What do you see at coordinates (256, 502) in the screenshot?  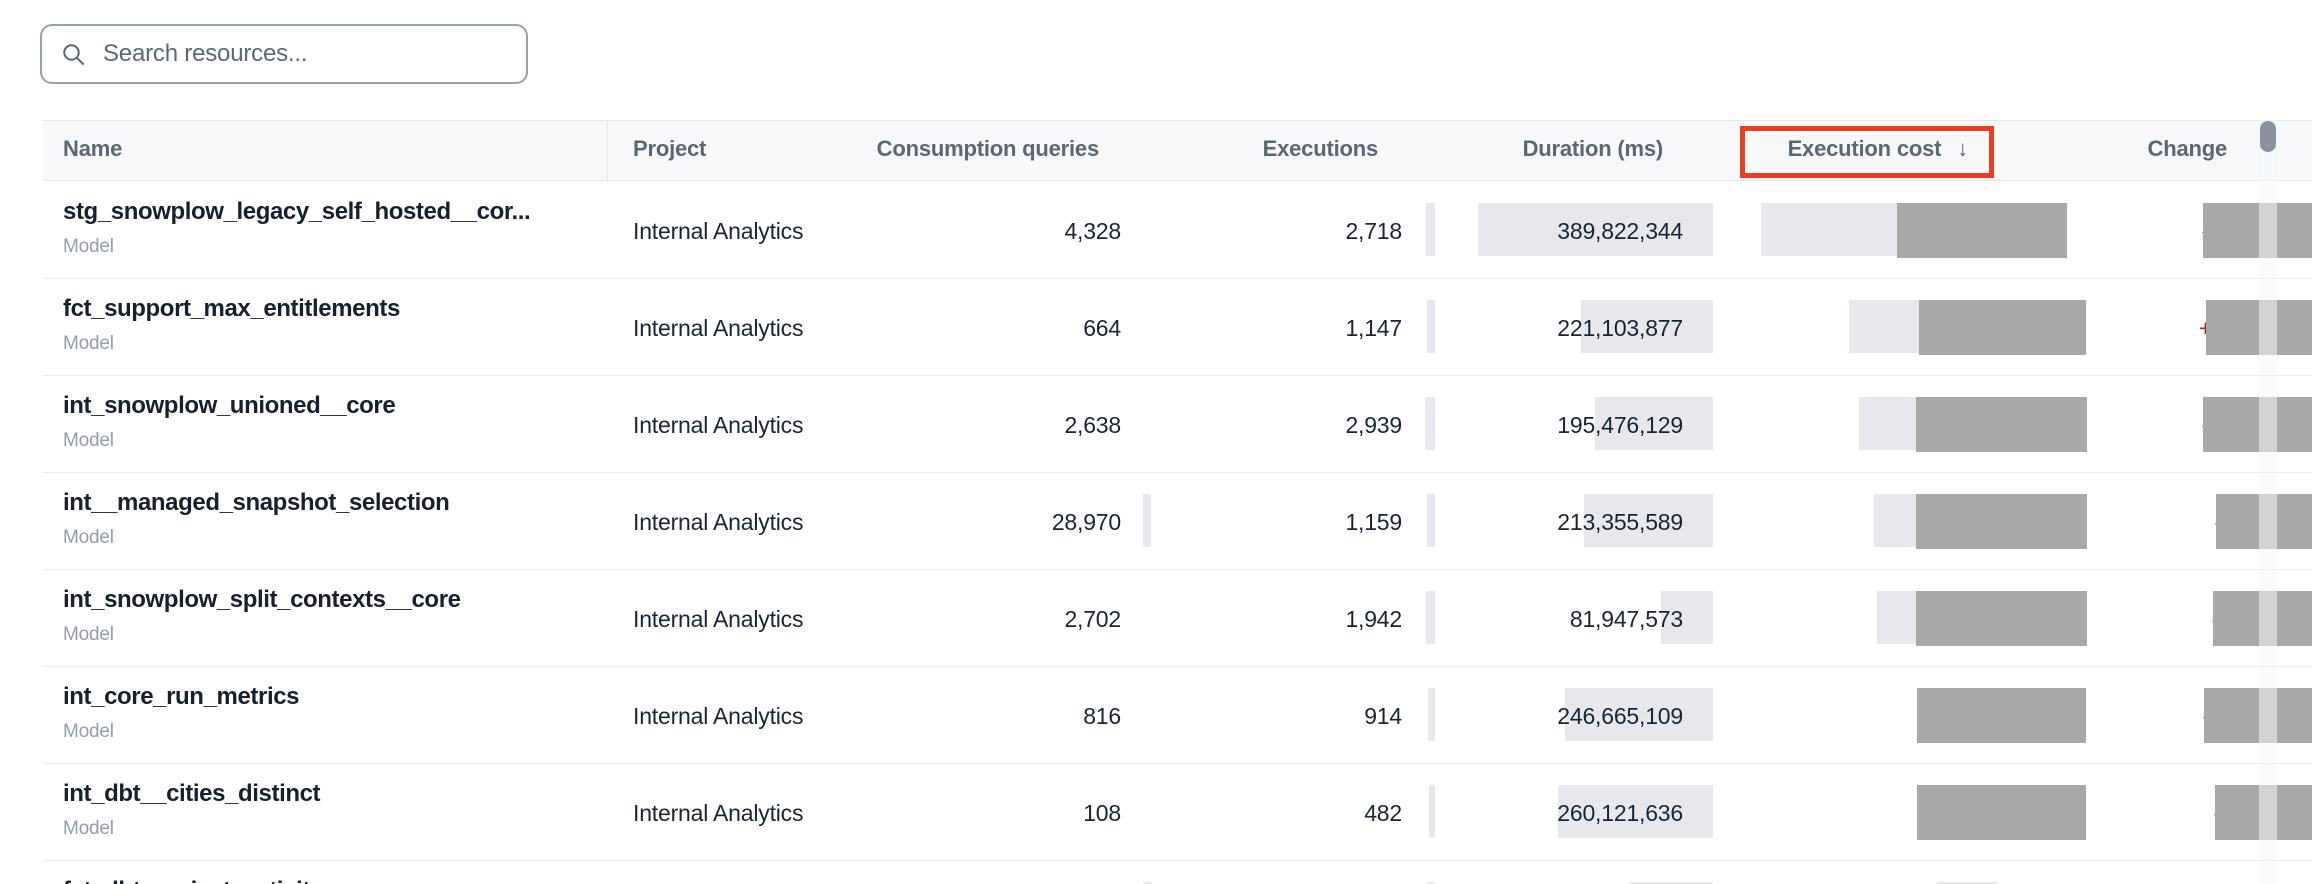 I see `resource-name: int__managed_snapshot_selection` at bounding box center [256, 502].